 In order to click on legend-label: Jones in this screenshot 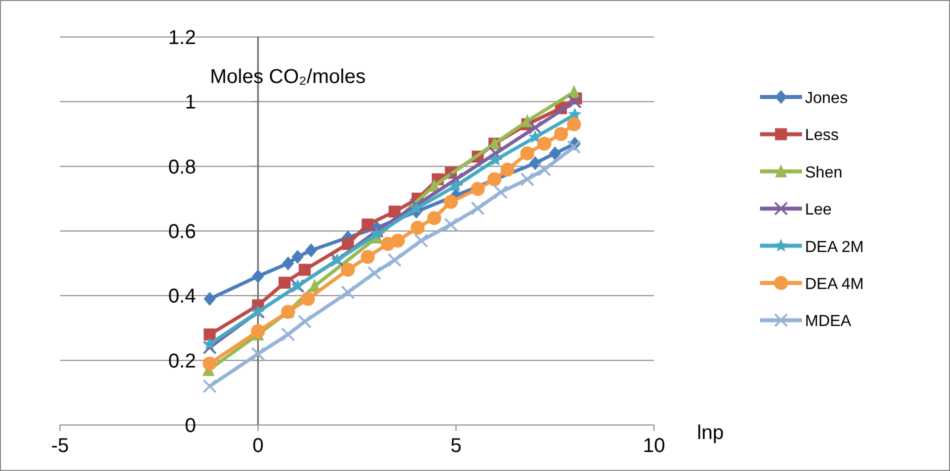, I will do `click(826, 98)`.